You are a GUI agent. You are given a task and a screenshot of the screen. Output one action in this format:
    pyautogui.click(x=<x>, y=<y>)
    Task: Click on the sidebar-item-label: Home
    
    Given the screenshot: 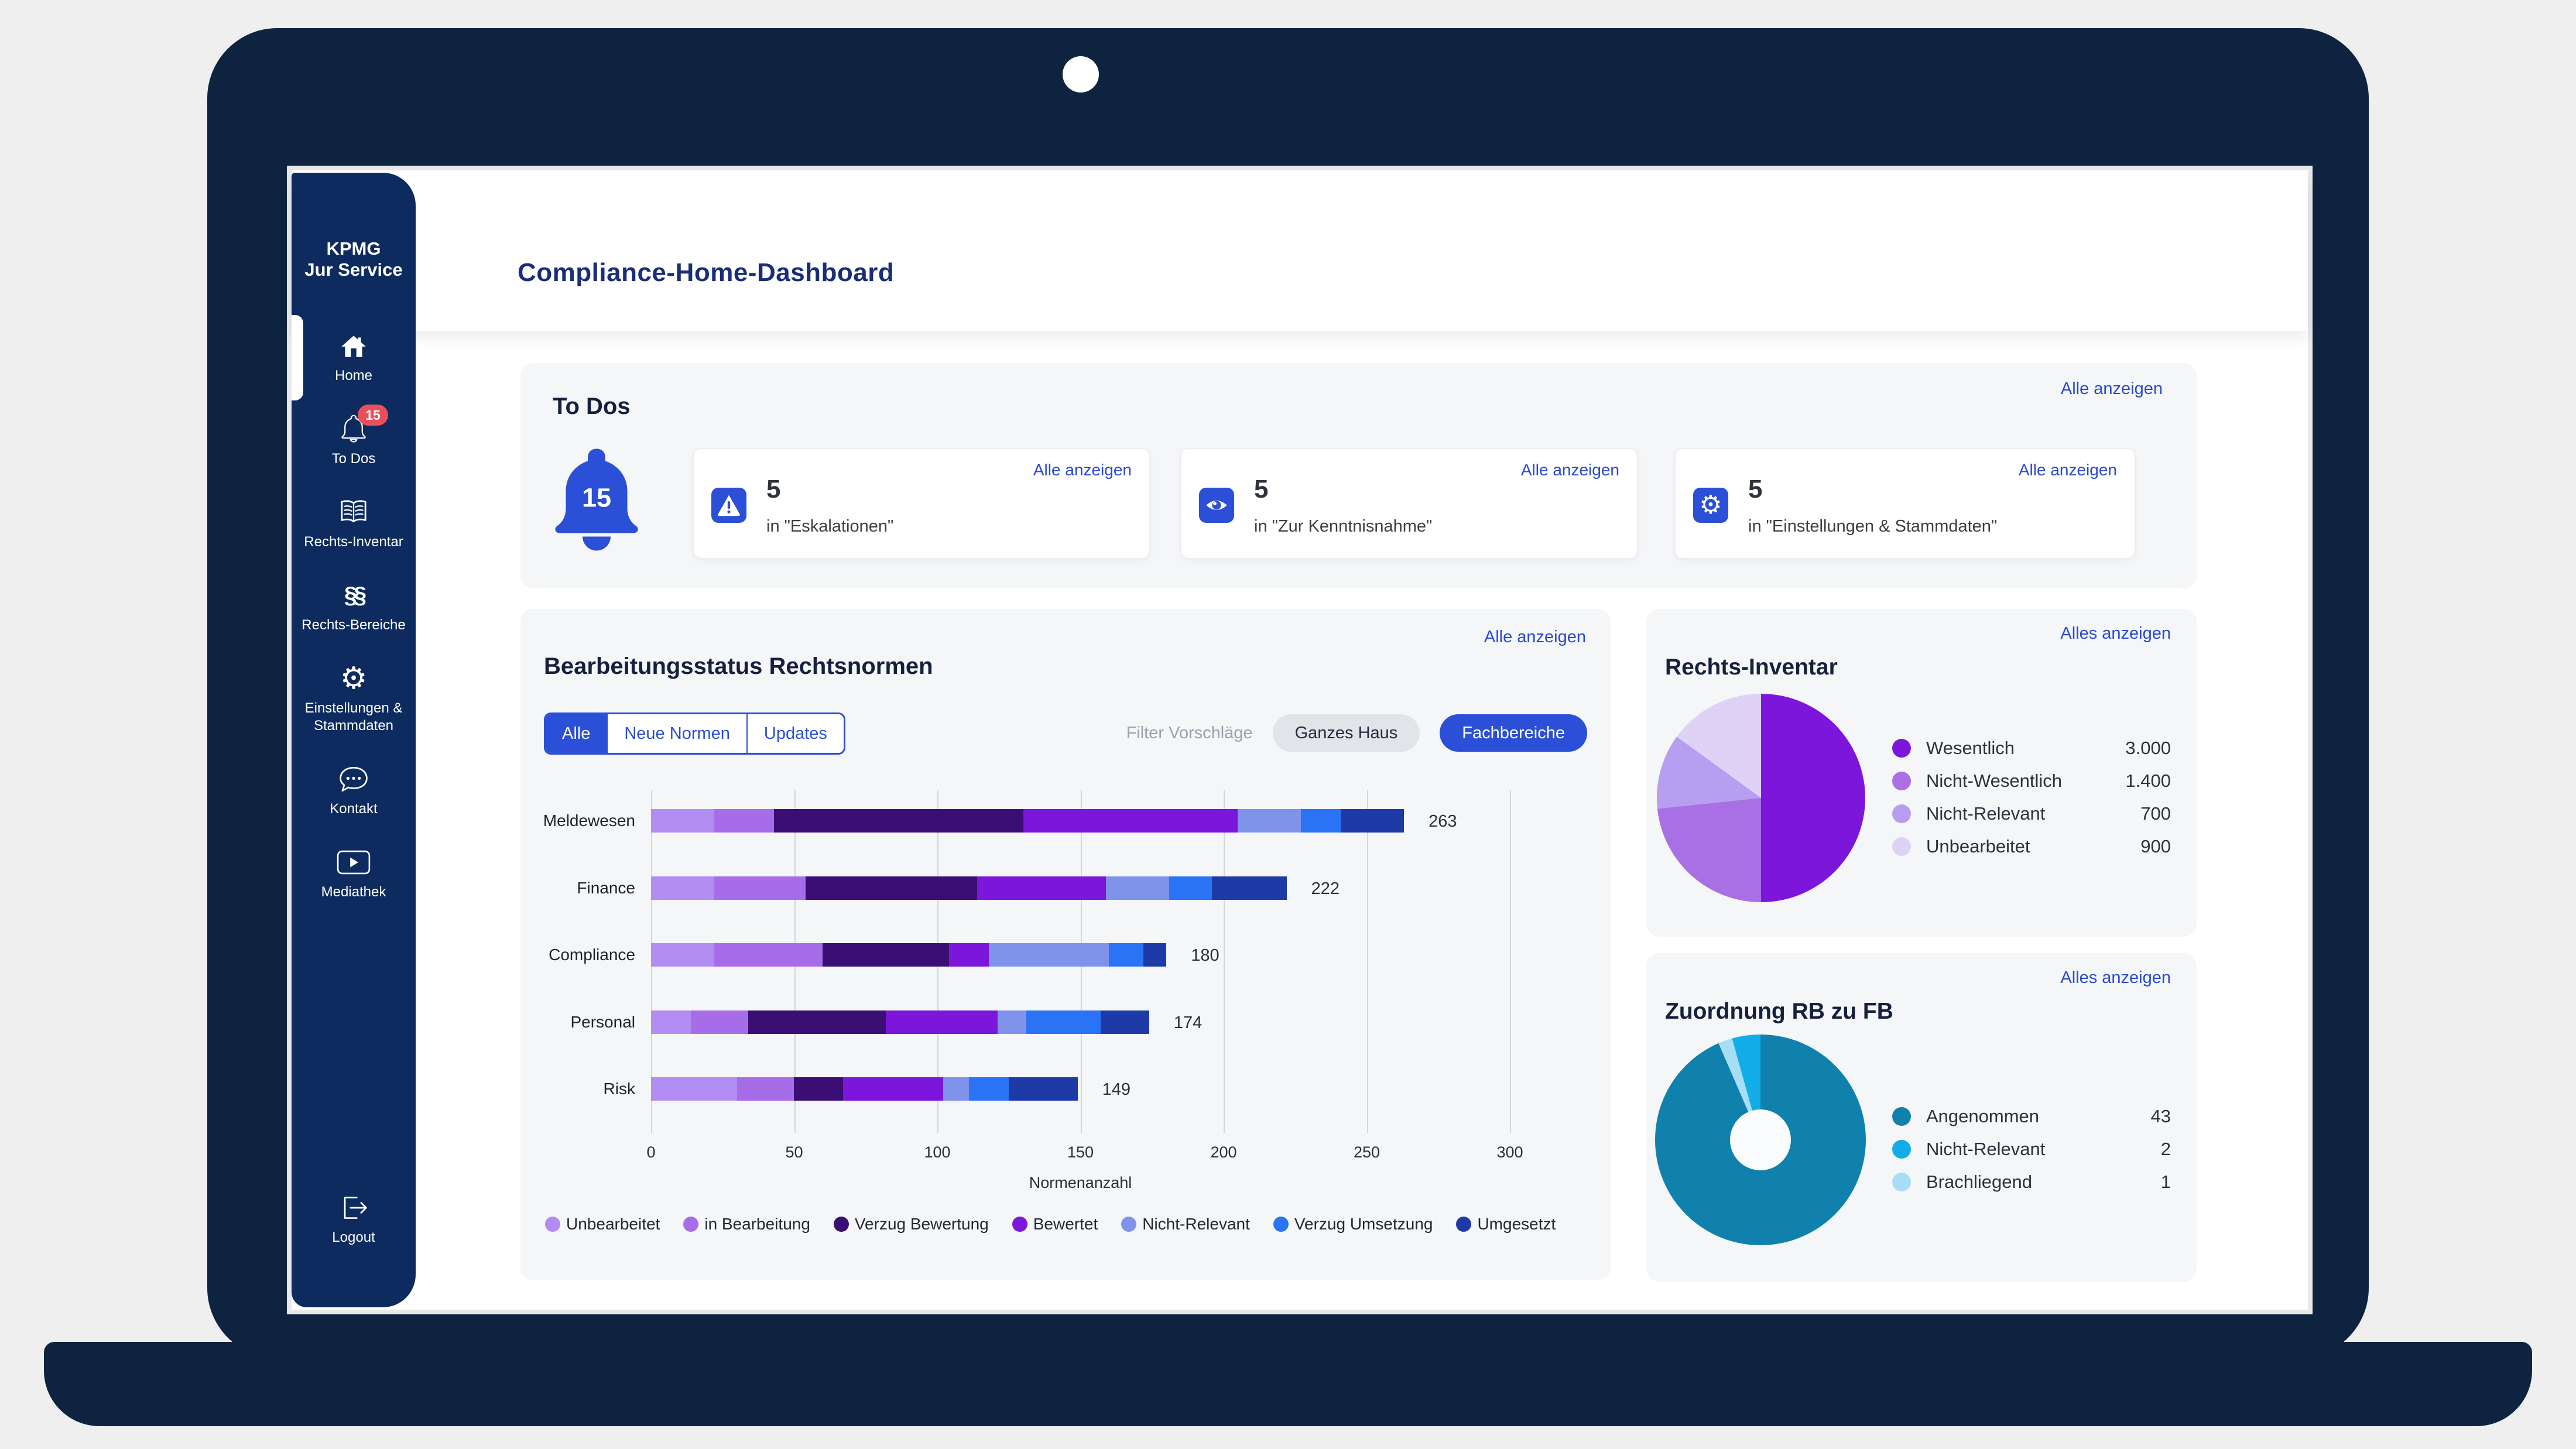 What is the action you would take?
    pyautogui.click(x=353, y=375)
    